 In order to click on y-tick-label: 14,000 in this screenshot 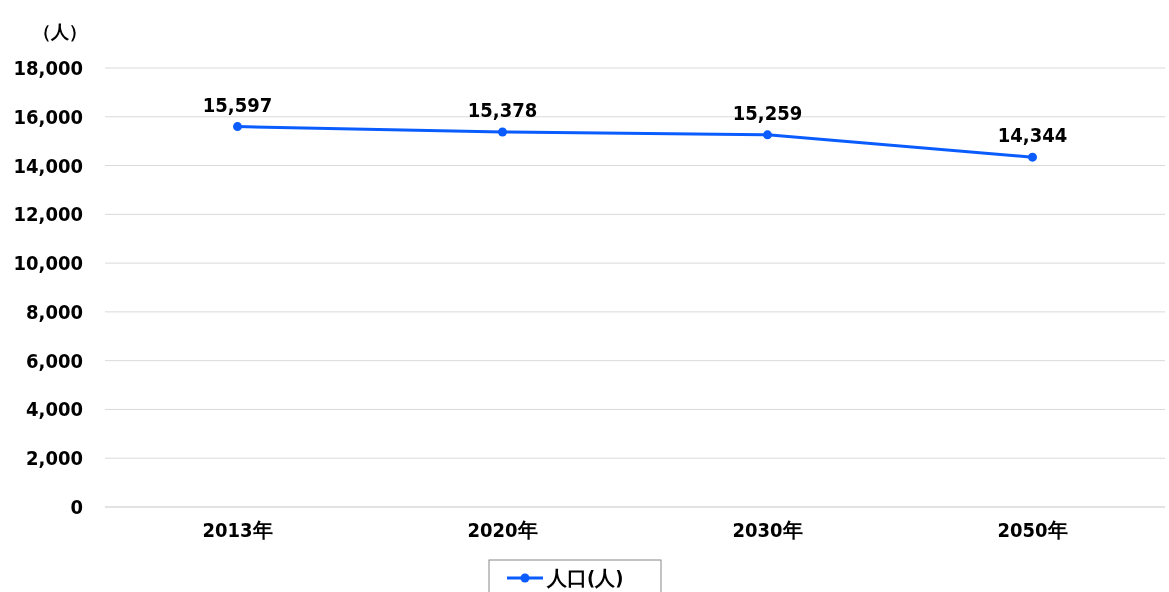, I will do `click(48, 165)`.